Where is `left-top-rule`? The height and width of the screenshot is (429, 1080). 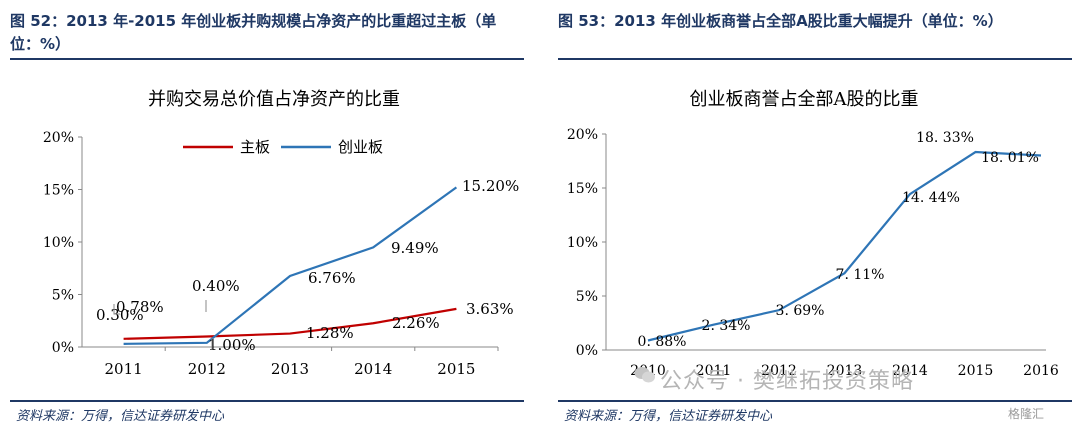
left-top-rule is located at coordinates (267, 59).